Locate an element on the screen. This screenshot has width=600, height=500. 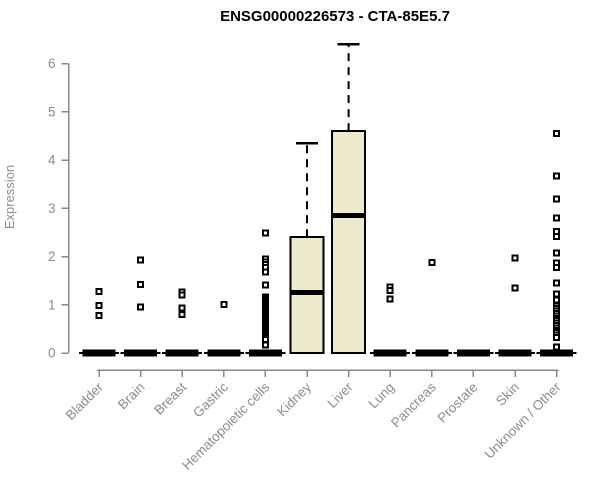
category-label: Kidney is located at coordinates (294, 399).